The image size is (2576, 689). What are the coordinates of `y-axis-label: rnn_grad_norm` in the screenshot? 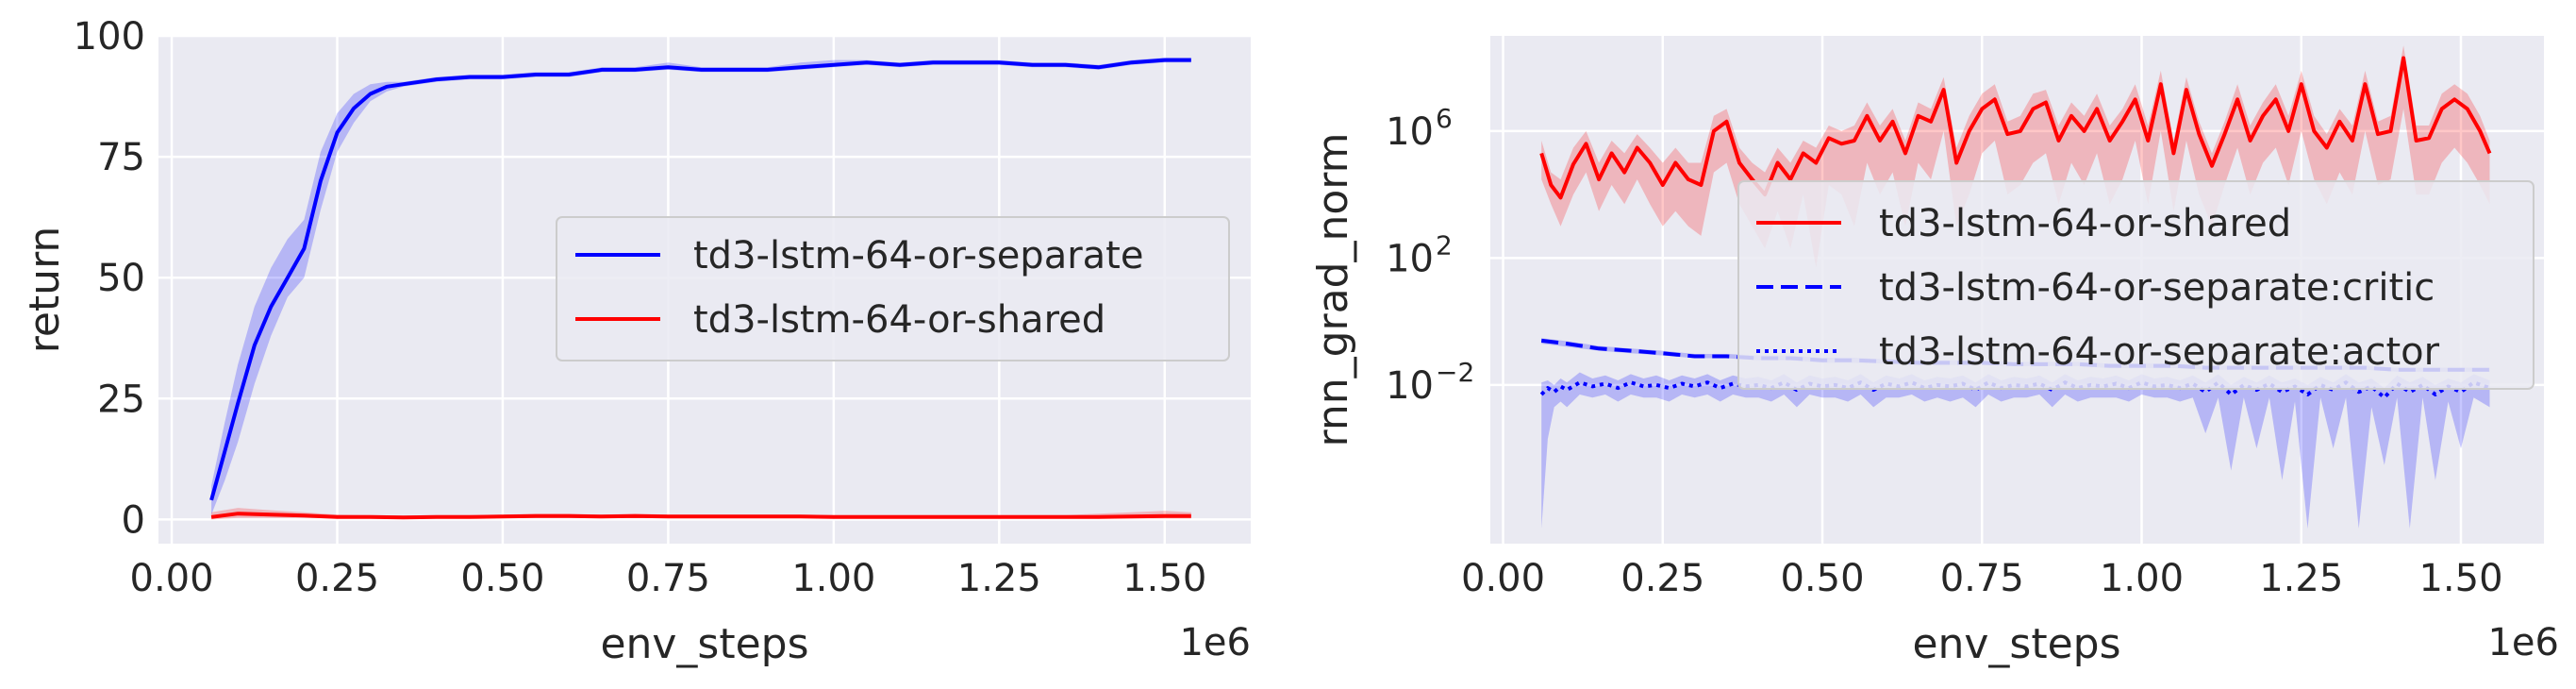 It's located at (1333, 290).